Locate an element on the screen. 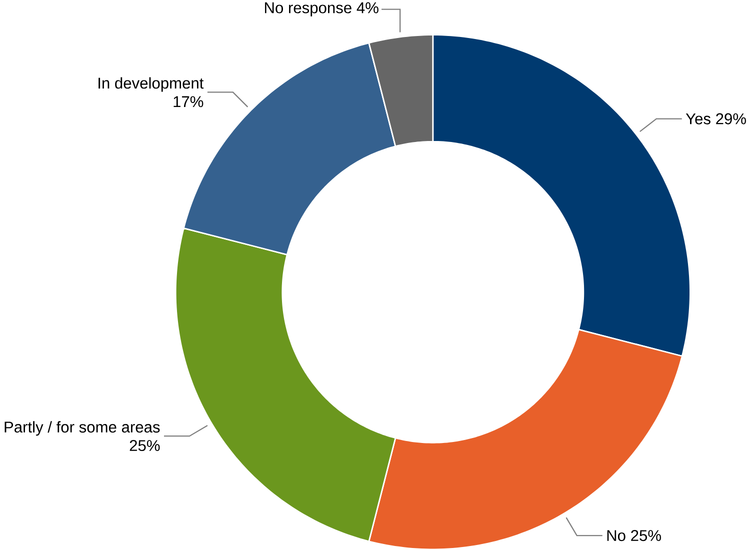 The image size is (750, 550). slice-label: No response is located at coordinates (308, 9).